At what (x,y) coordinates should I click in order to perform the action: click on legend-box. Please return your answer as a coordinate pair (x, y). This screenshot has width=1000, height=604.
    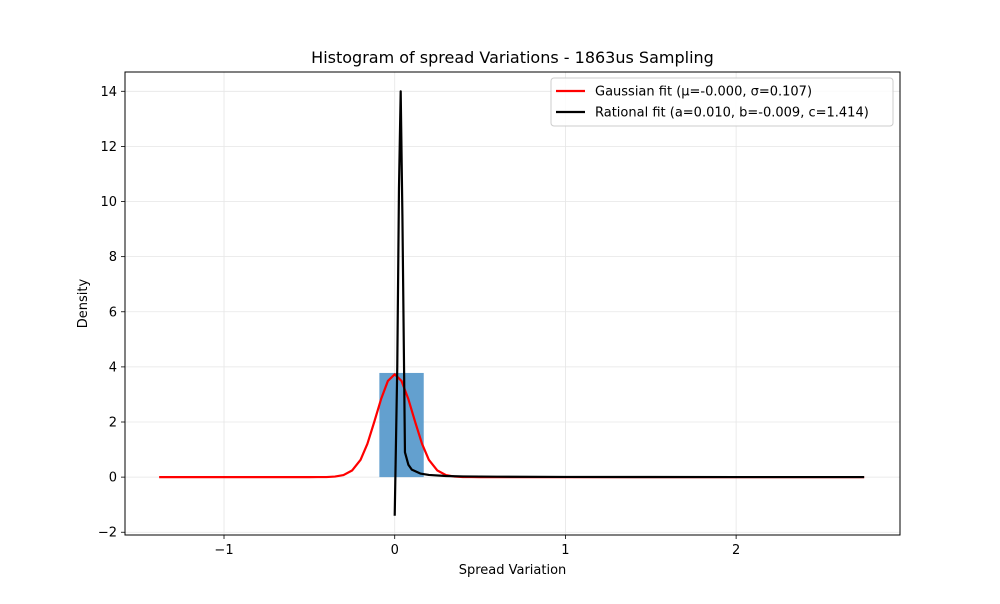
    Looking at the image, I should click on (722, 102).